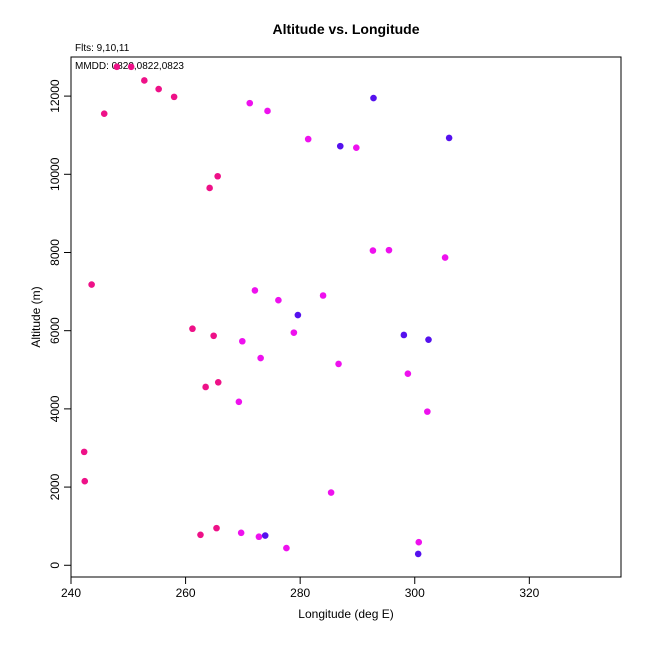  I want to click on y-axis-label: Altitude (m), so click(36, 316).